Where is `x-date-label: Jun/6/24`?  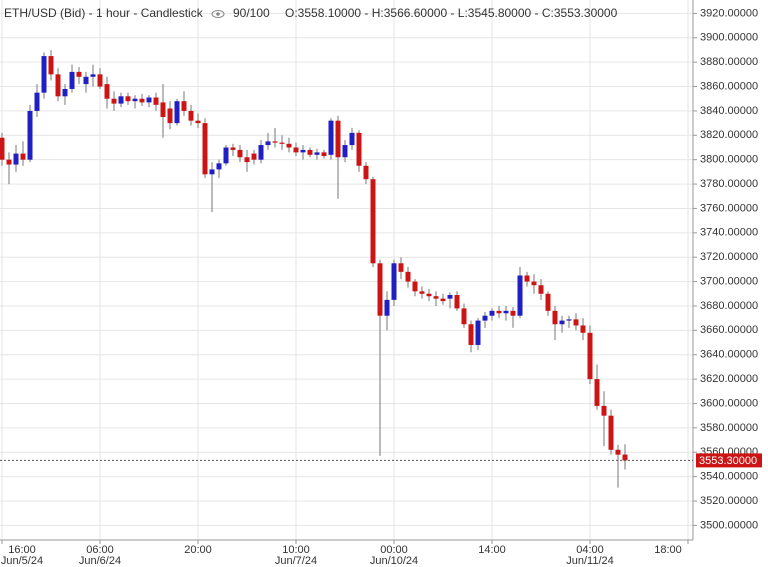 x-date-label: Jun/6/24 is located at coordinates (100, 561).